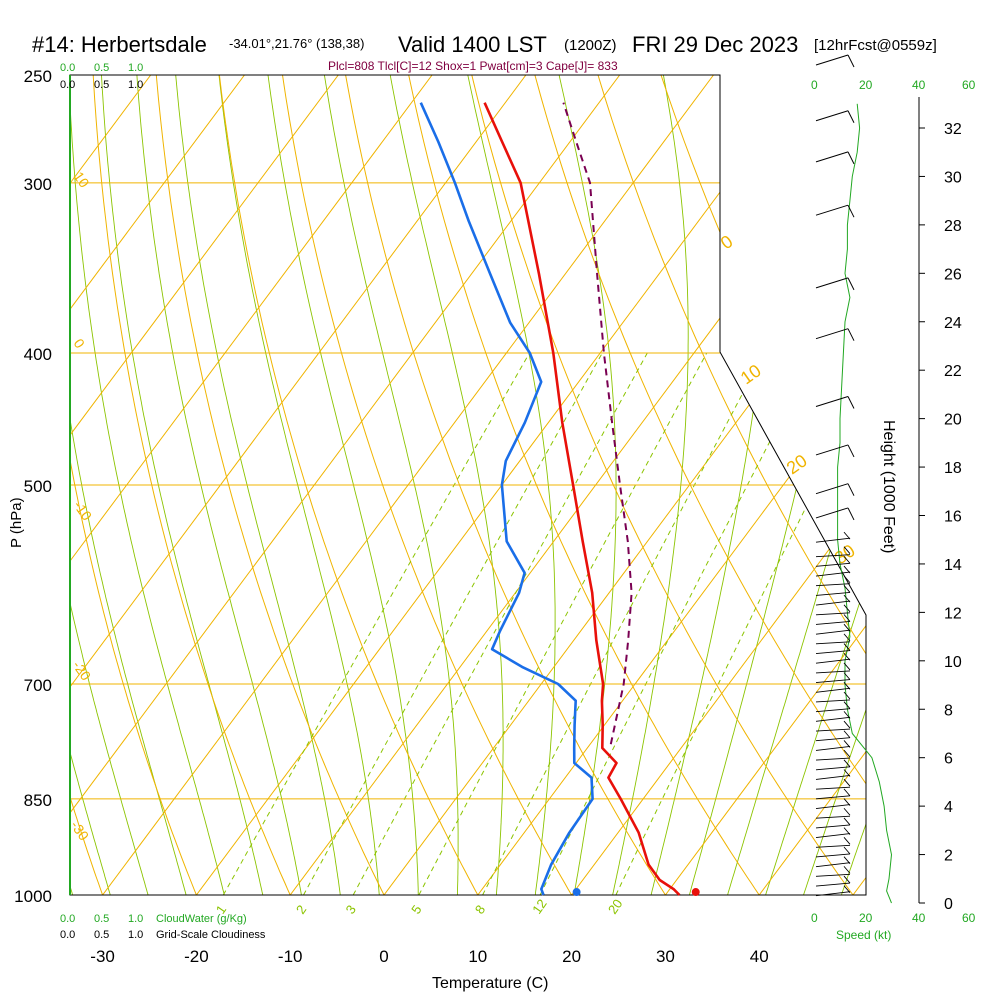 The image size is (1000, 1000). What do you see at coordinates (953, 371) in the screenshot?
I see `height-tick-label: 22` at bounding box center [953, 371].